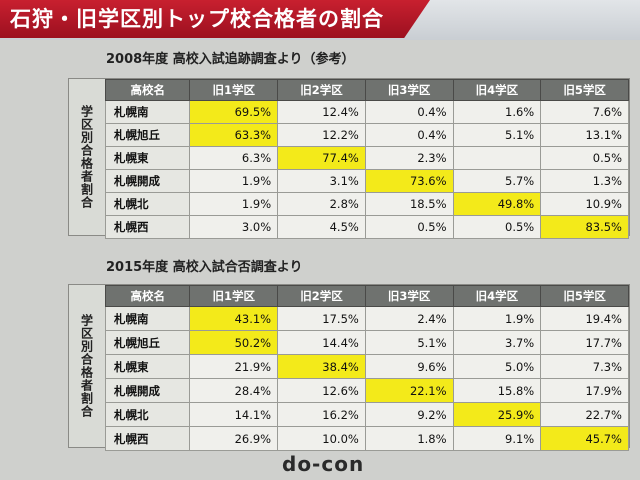 The height and width of the screenshot is (480, 640). I want to click on table-row: 札幌旭丘 50.2% 14.4% 5.1% 3.7% 17.7%, so click(366, 342).